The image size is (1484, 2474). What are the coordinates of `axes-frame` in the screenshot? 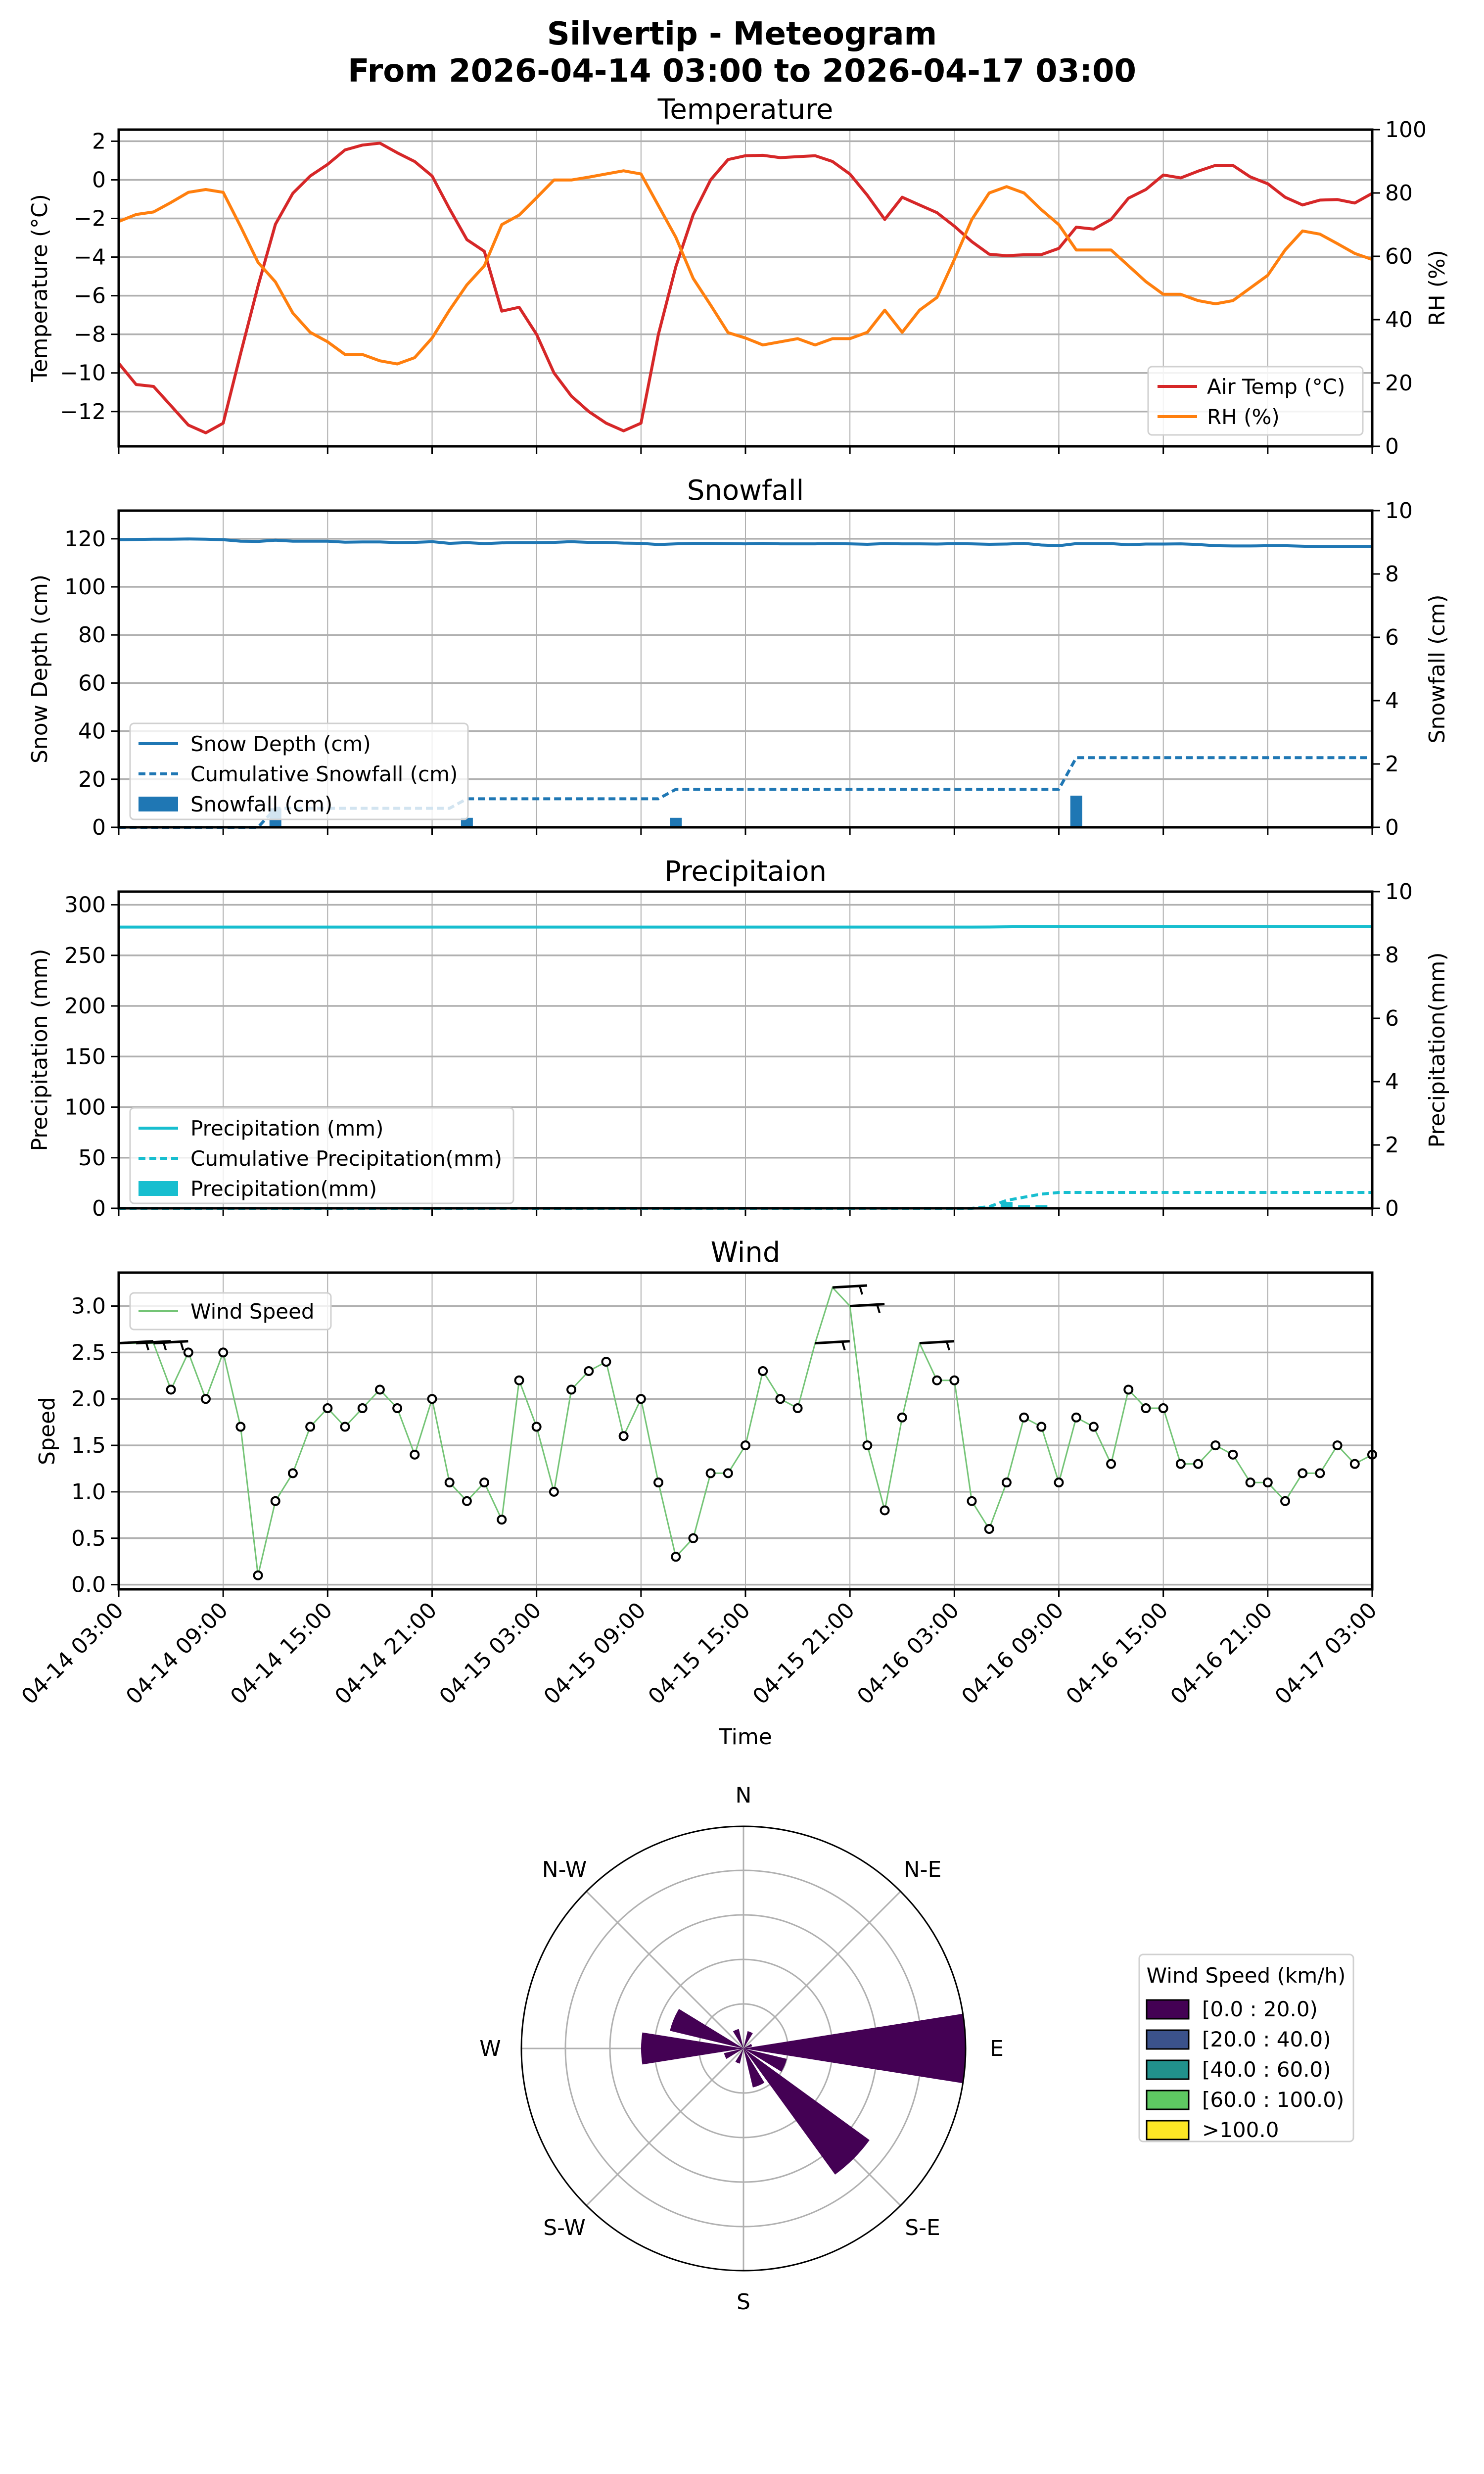 It's located at (745, 288).